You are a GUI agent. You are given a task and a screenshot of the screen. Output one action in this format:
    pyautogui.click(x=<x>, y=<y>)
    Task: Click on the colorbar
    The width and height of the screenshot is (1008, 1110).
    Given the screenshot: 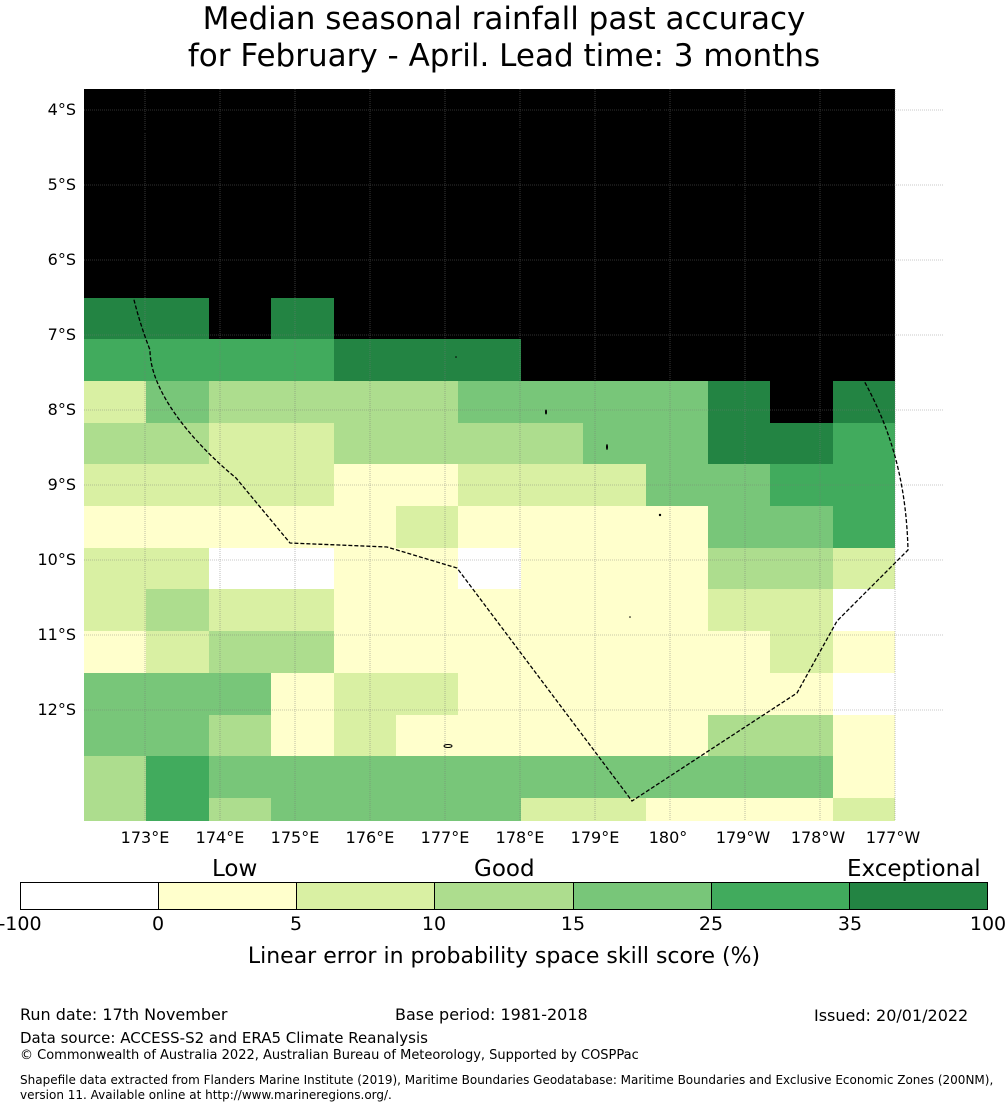 What is the action you would take?
    pyautogui.click(x=504, y=896)
    